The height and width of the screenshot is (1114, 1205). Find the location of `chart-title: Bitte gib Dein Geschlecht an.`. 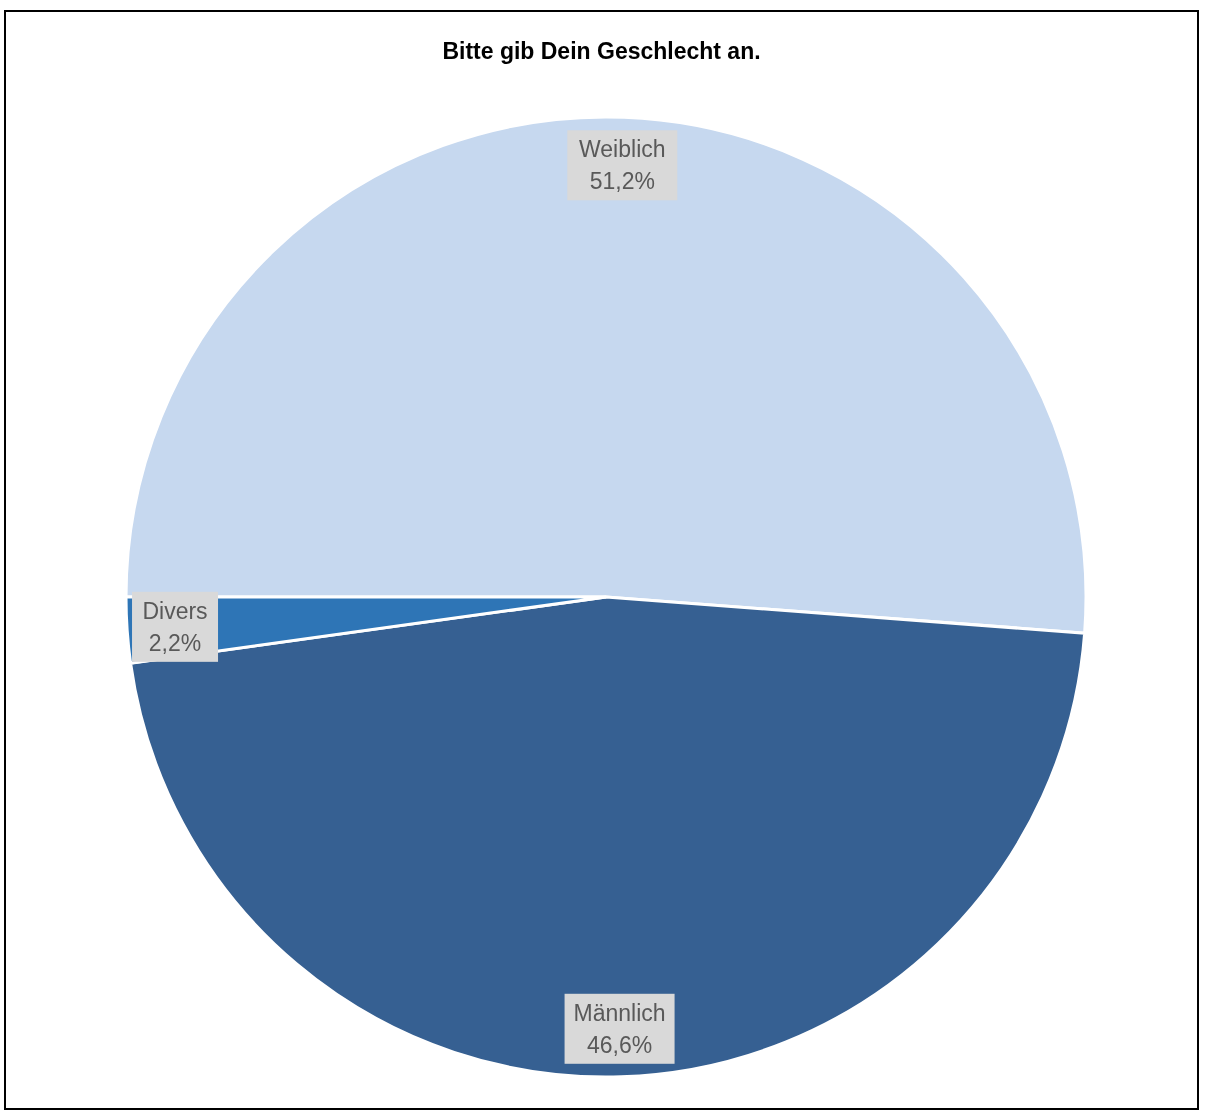

chart-title: Bitte gib Dein Geschlecht an. is located at coordinates (601, 51).